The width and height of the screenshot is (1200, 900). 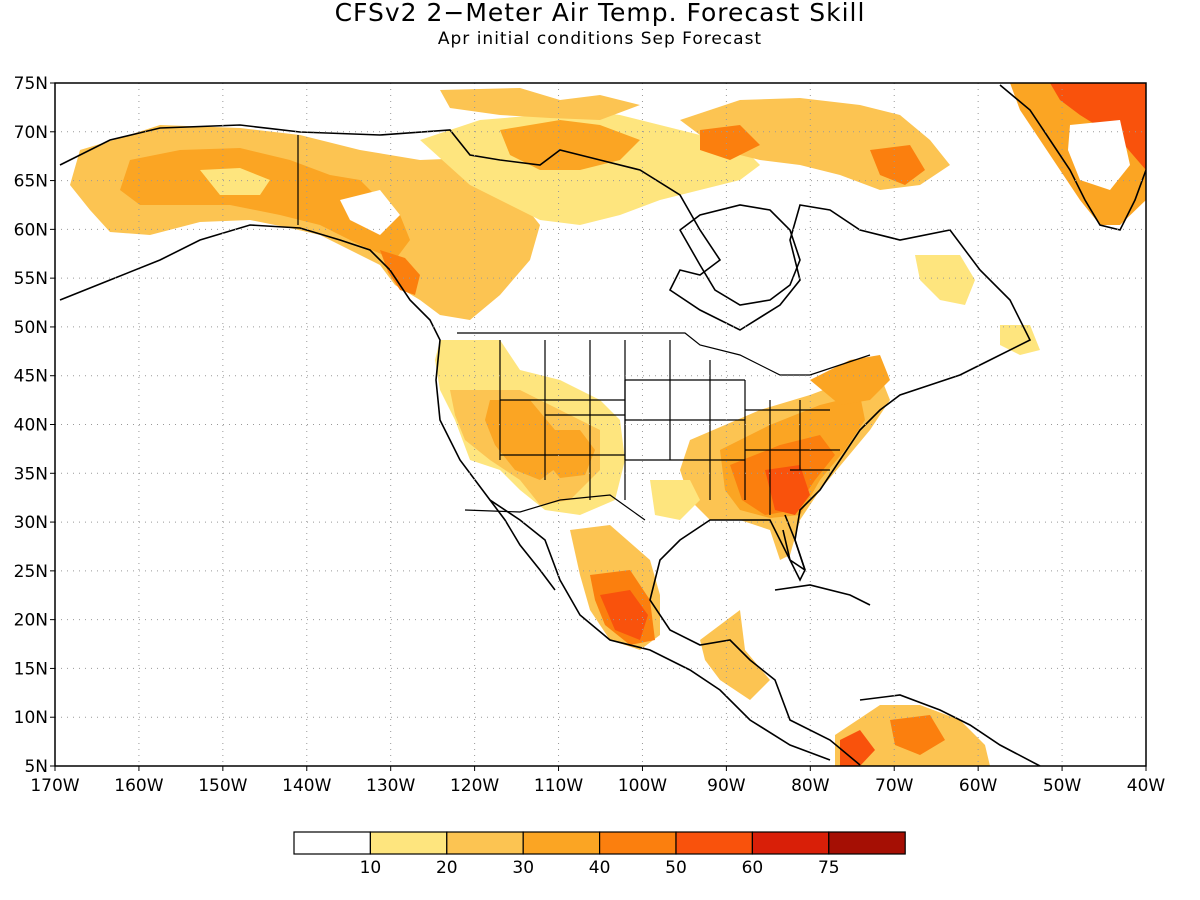 I want to click on lon-label: 70W, so click(x=894, y=786).